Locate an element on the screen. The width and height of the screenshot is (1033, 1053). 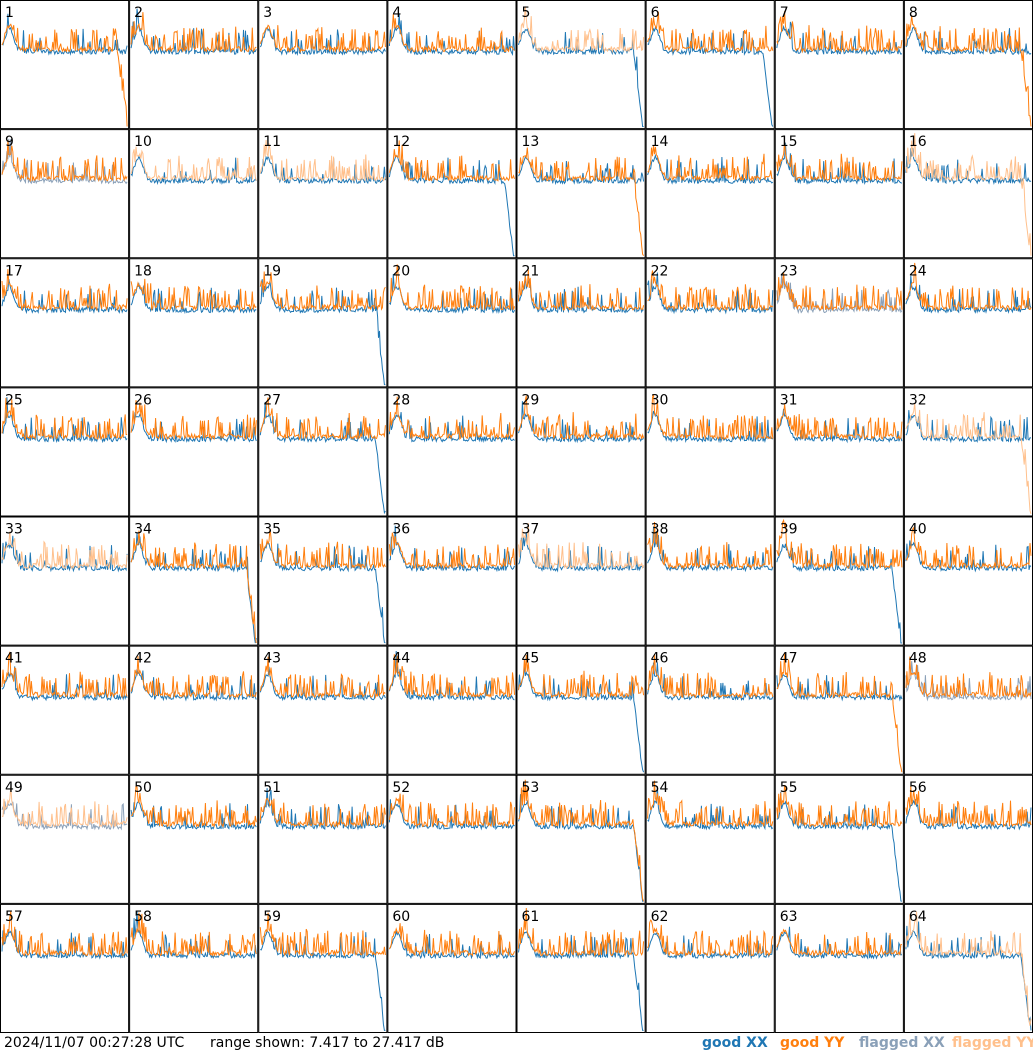
panel-number: 56 is located at coordinates (918, 788).